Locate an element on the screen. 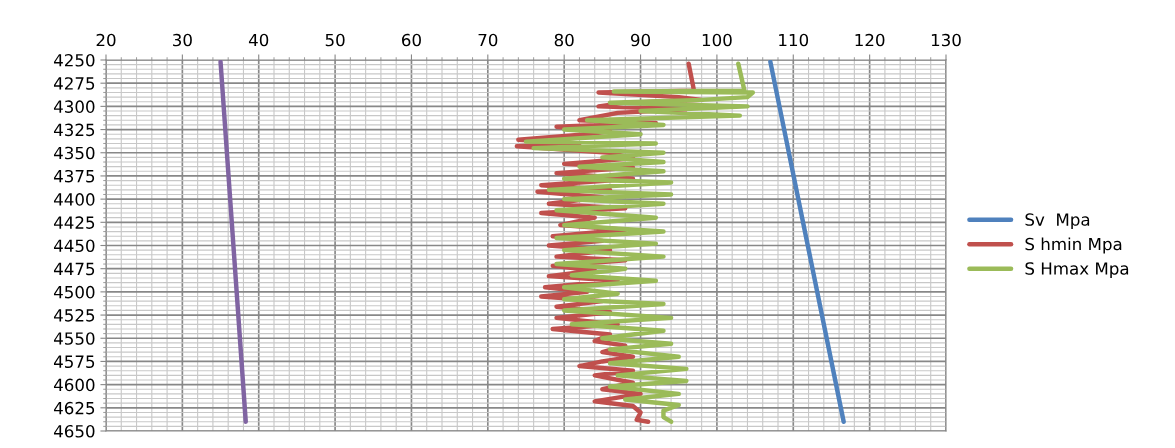 This screenshot has width=1175, height=448. y-tick-label: 4500 is located at coordinates (74, 292).